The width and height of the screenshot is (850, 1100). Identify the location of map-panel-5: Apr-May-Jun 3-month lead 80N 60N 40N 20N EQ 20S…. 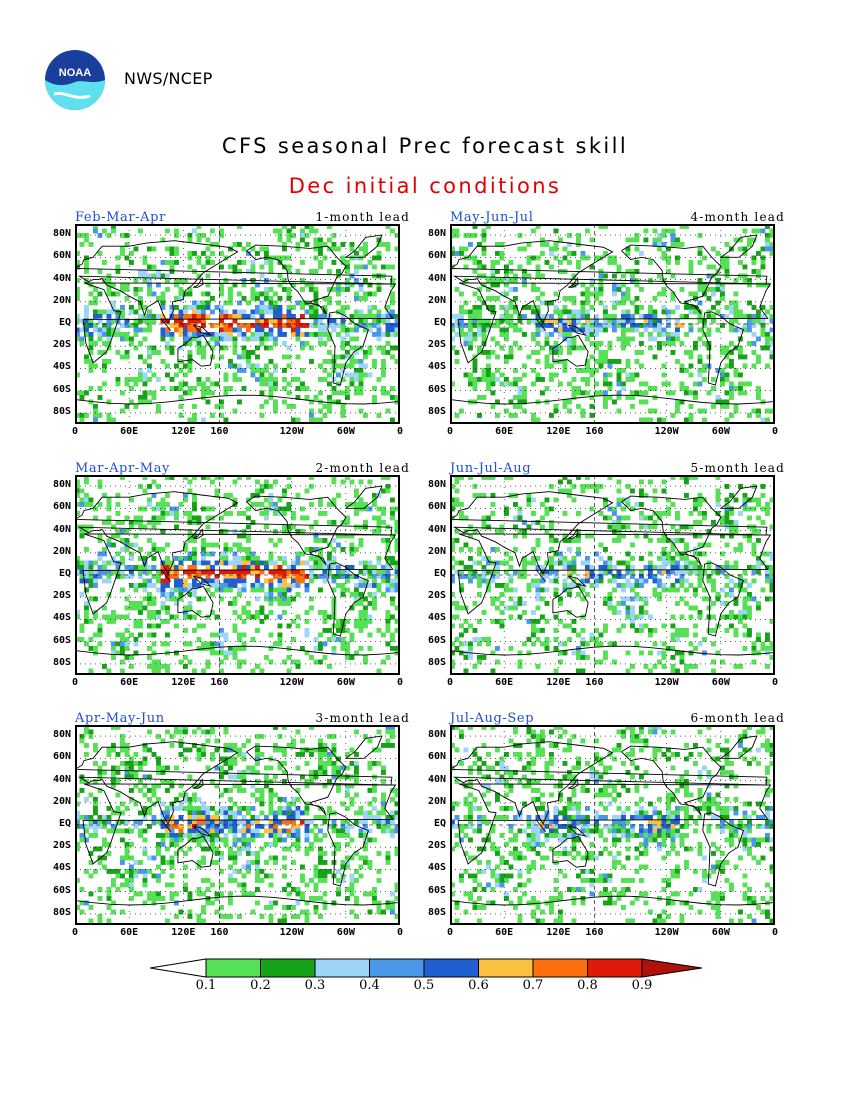
(227, 827).